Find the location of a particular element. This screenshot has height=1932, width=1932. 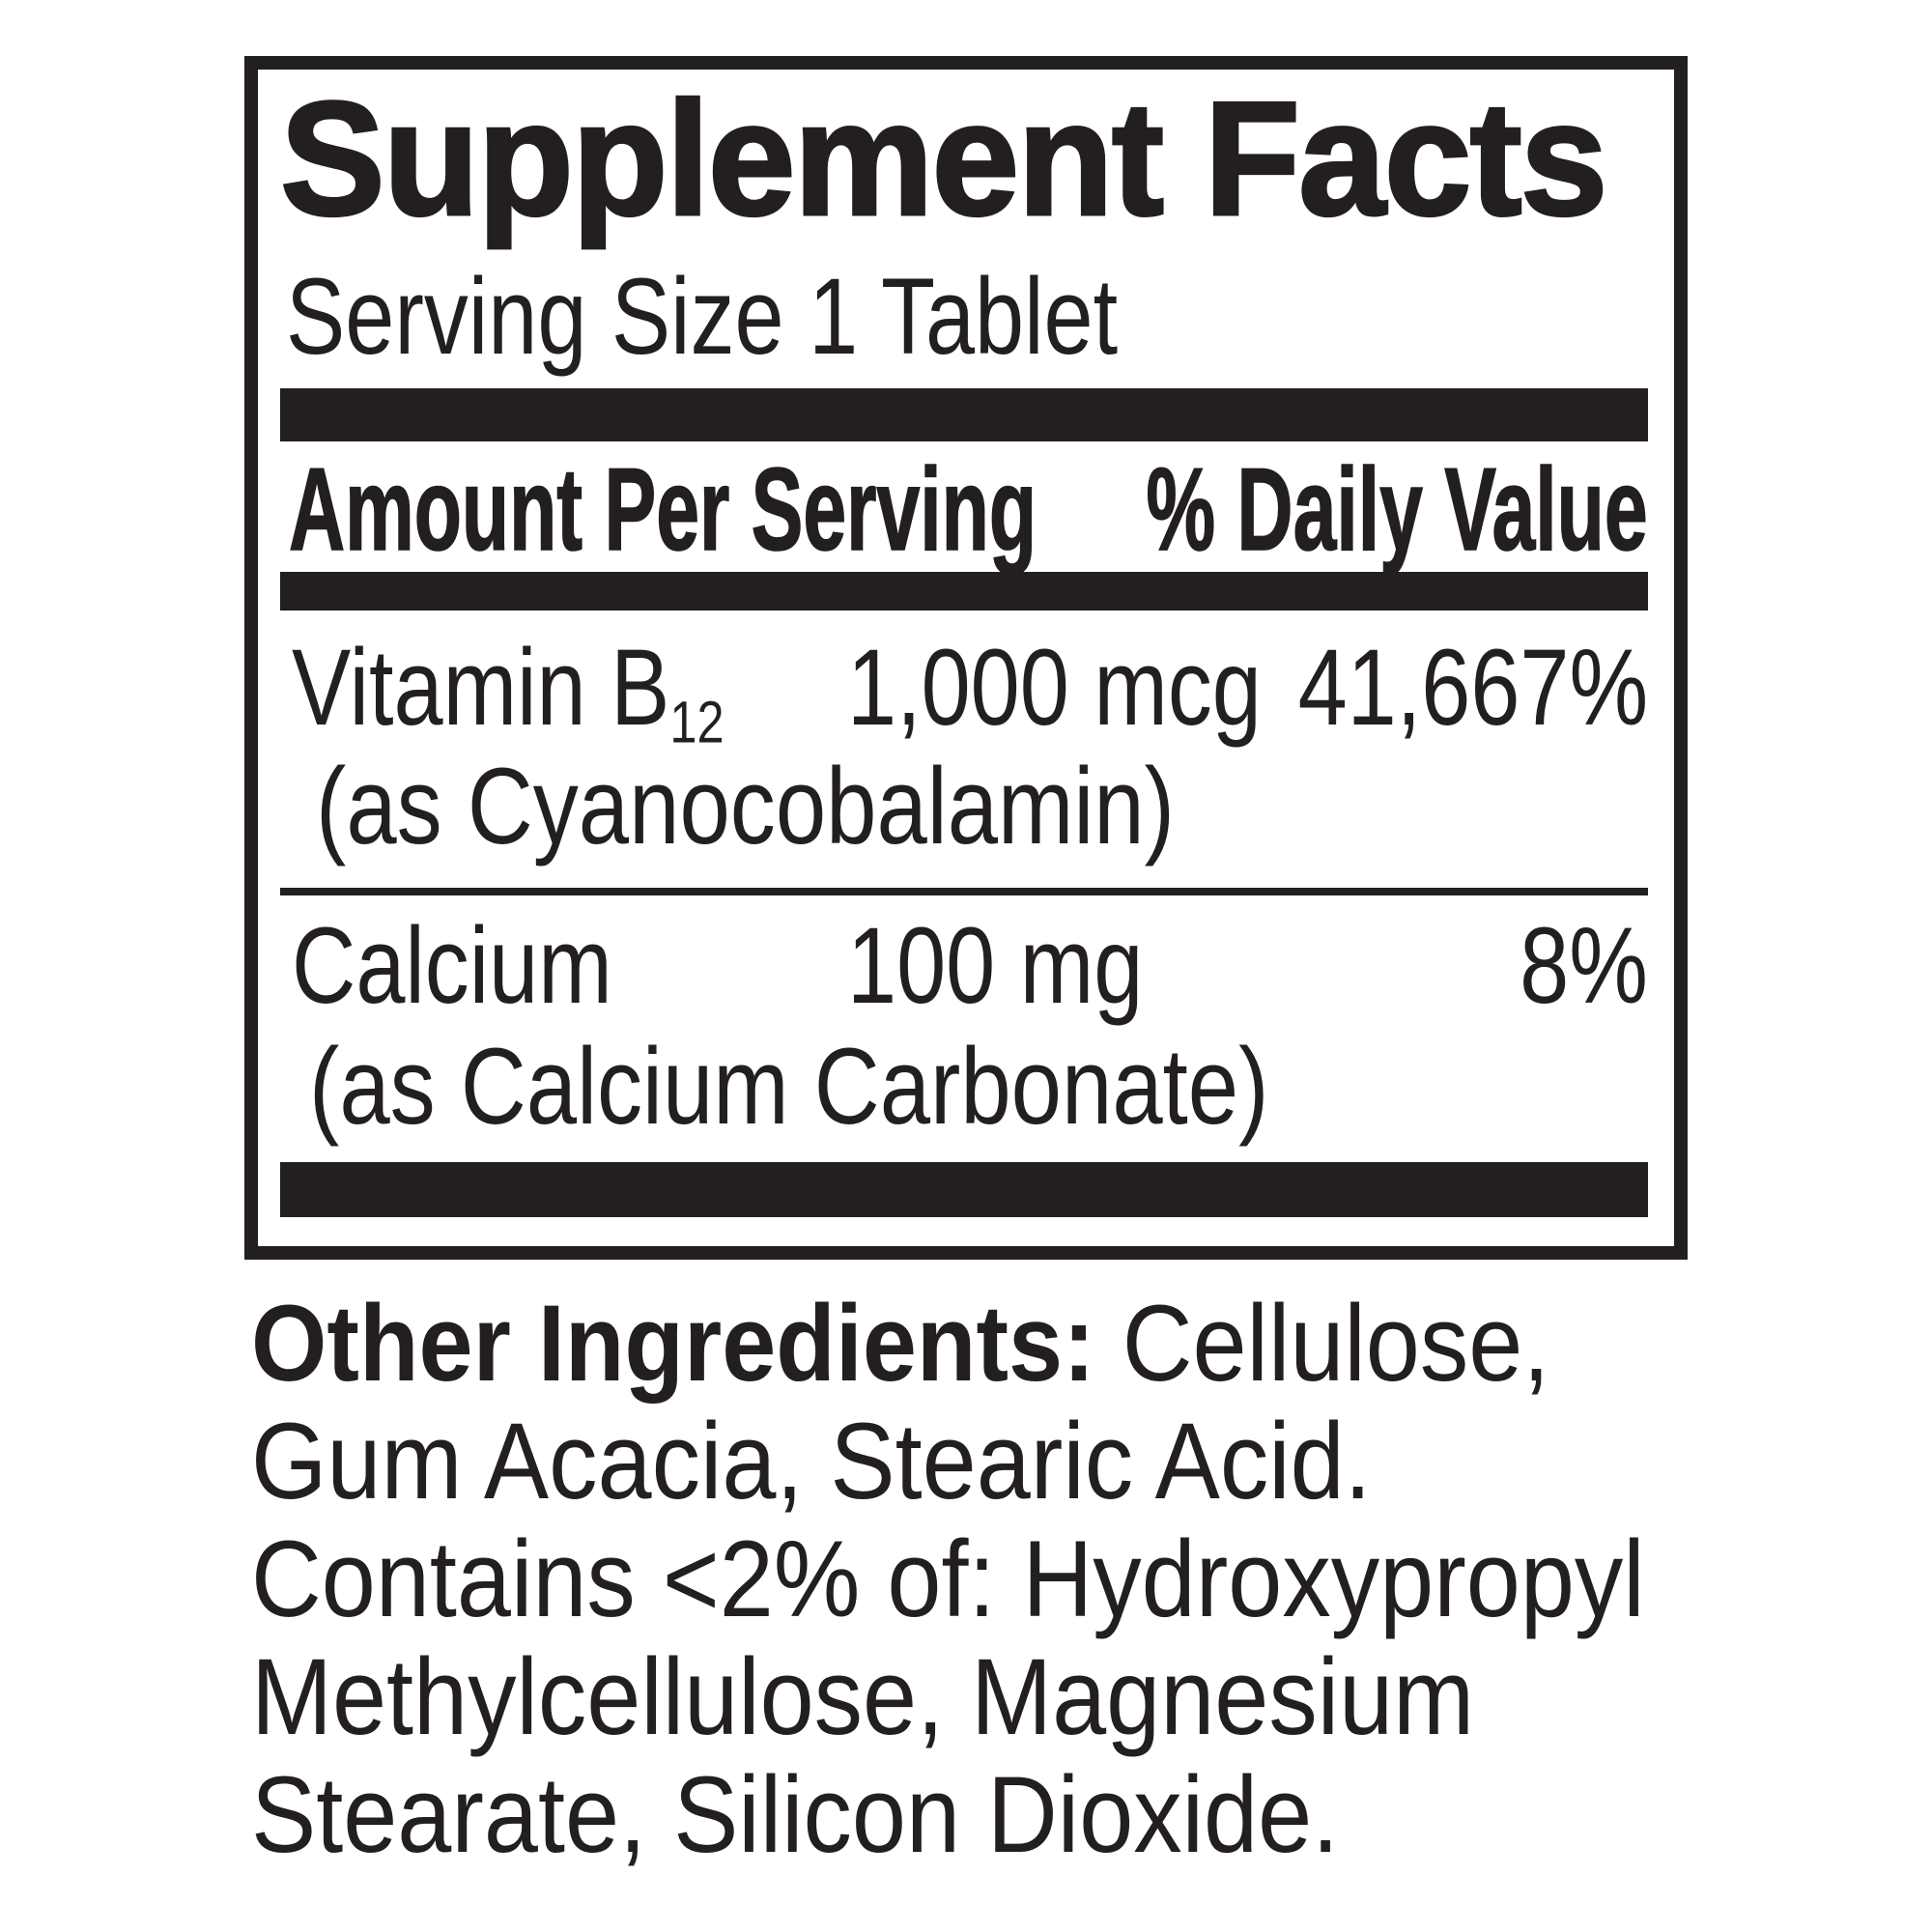

panel-title: Supplement Facts is located at coordinates (963, 159).